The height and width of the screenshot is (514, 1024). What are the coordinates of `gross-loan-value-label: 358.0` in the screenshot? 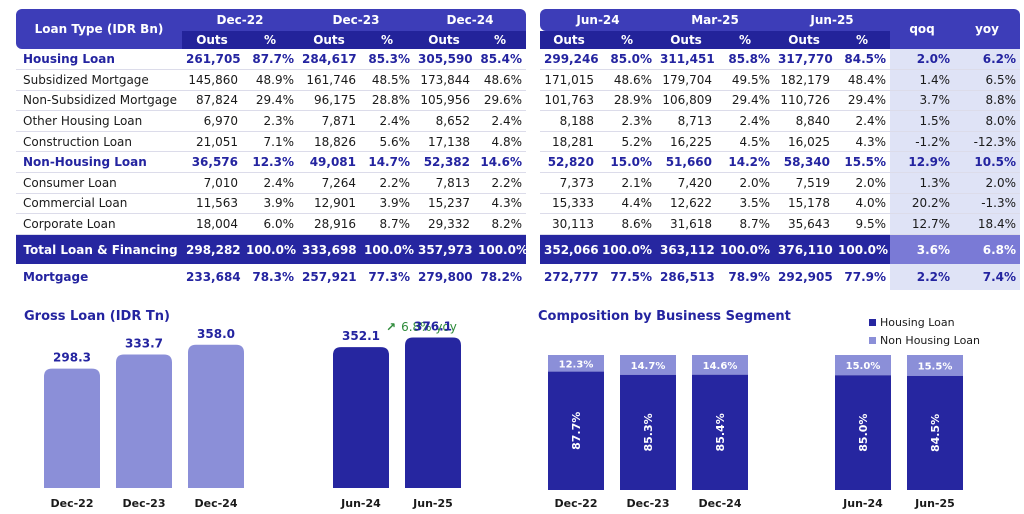 It's located at (216, 334).